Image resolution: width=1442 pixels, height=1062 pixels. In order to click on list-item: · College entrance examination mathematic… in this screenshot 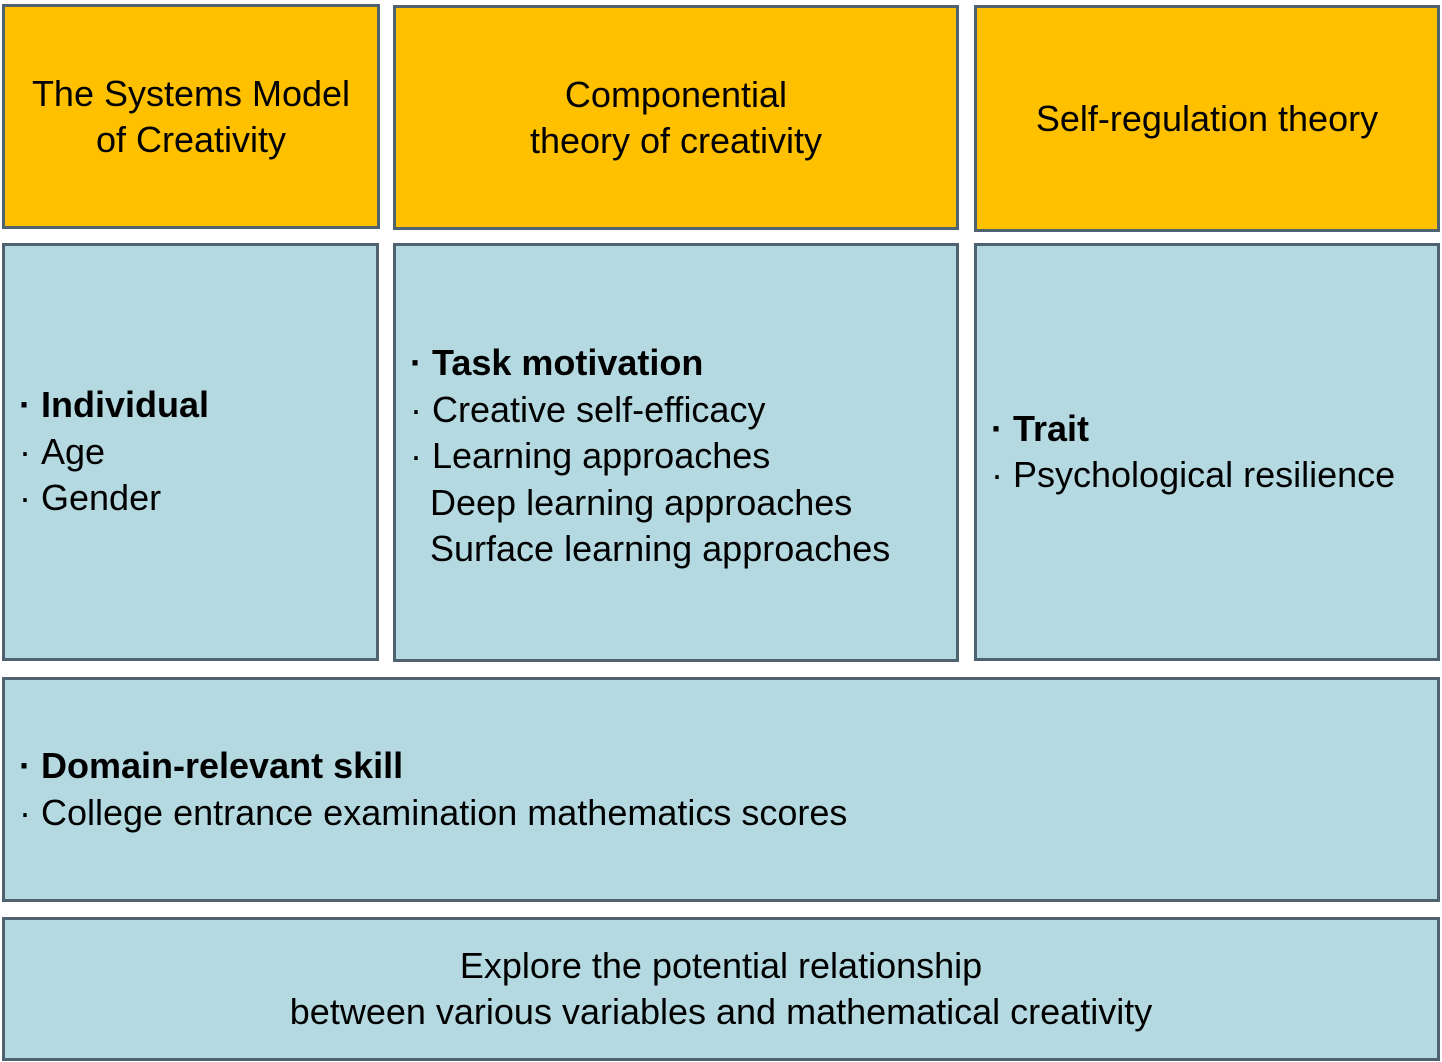, I will do `click(433, 812)`.